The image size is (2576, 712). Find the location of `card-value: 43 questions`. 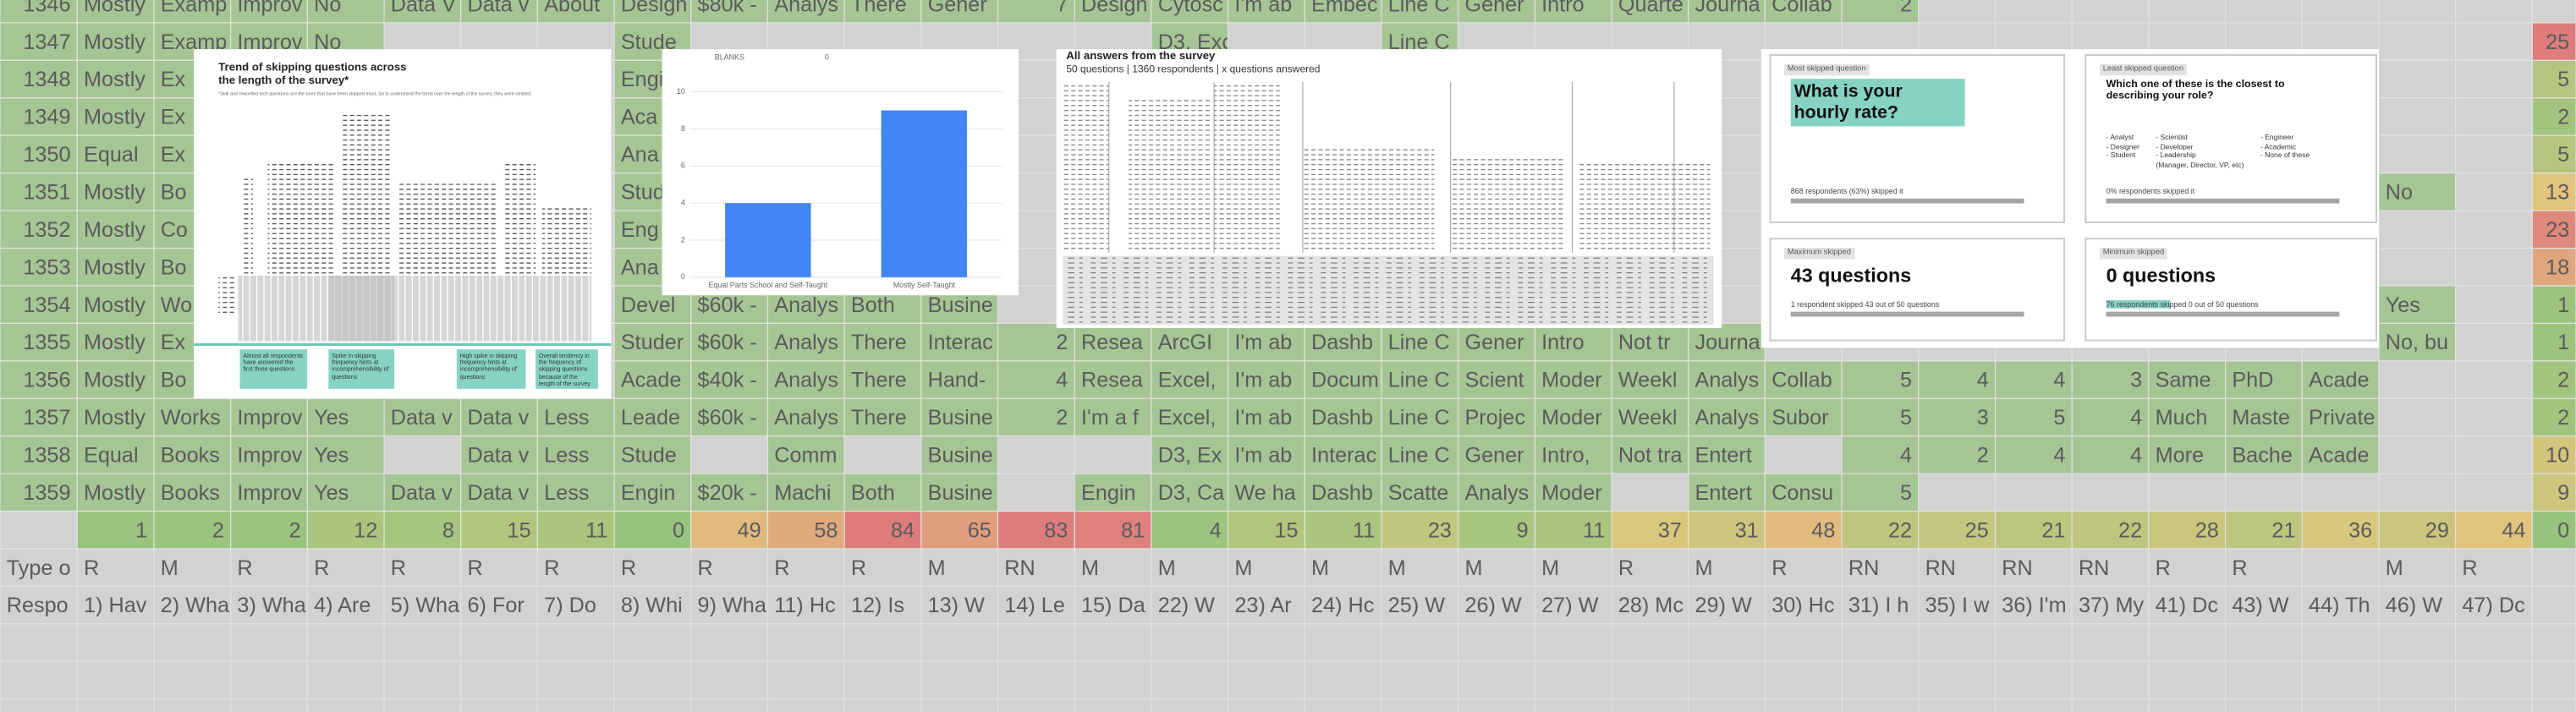

card-value: 43 questions is located at coordinates (1851, 276).